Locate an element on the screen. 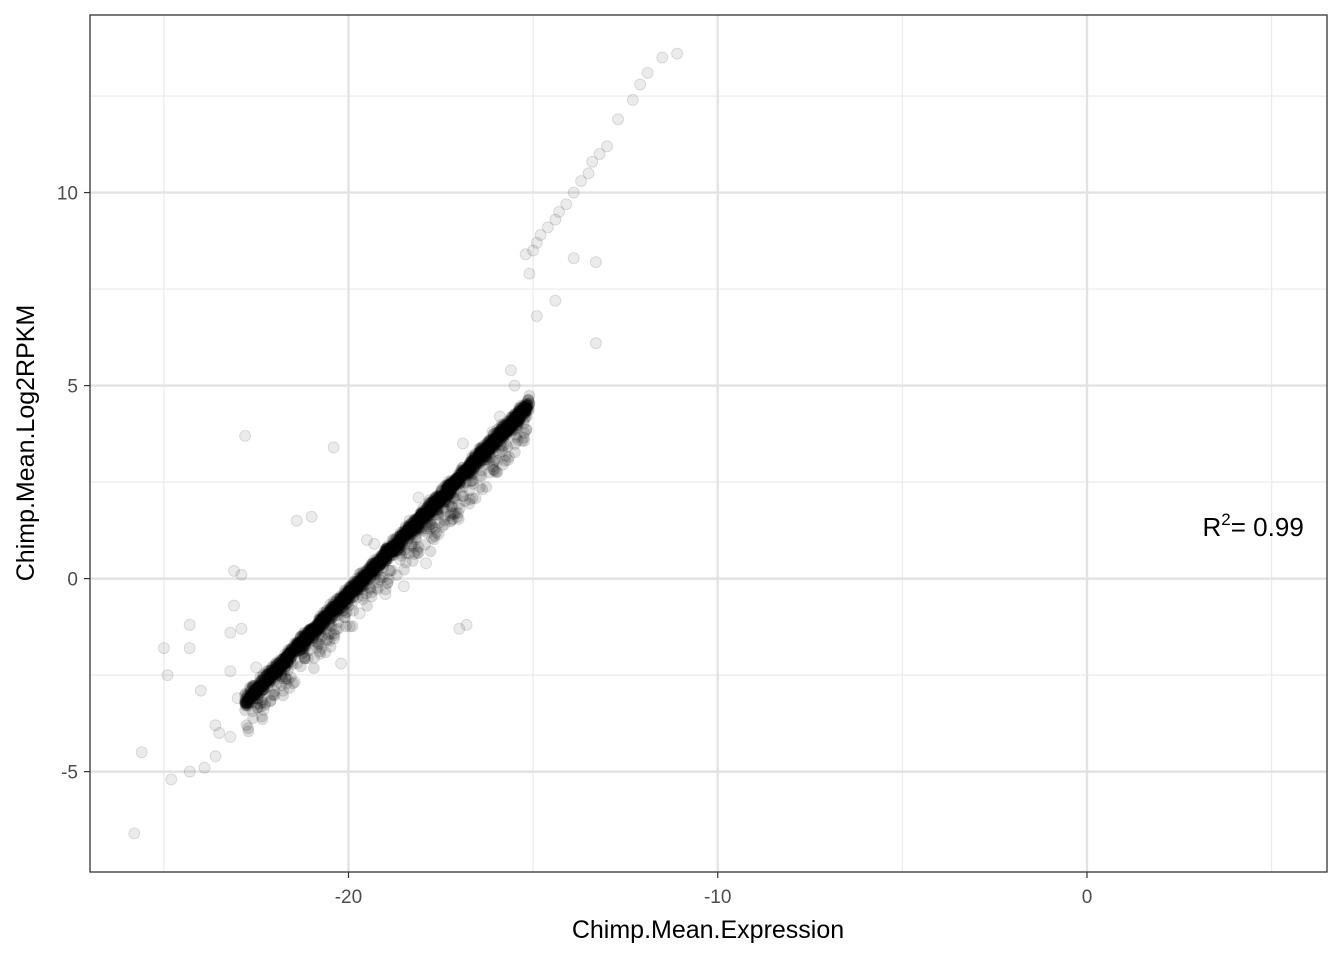 The height and width of the screenshot is (960, 1344). y-axis-title: Chimp.Mean.Log2RPKM is located at coordinates (26, 443).